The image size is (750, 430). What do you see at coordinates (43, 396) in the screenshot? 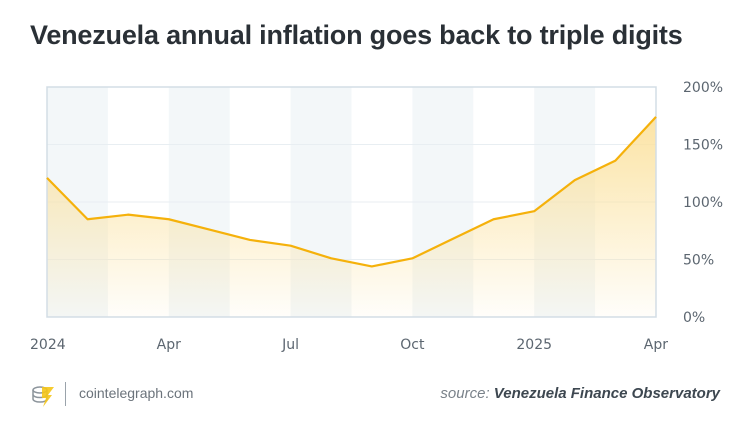
I see `cointelegraph-logo-icon` at bounding box center [43, 396].